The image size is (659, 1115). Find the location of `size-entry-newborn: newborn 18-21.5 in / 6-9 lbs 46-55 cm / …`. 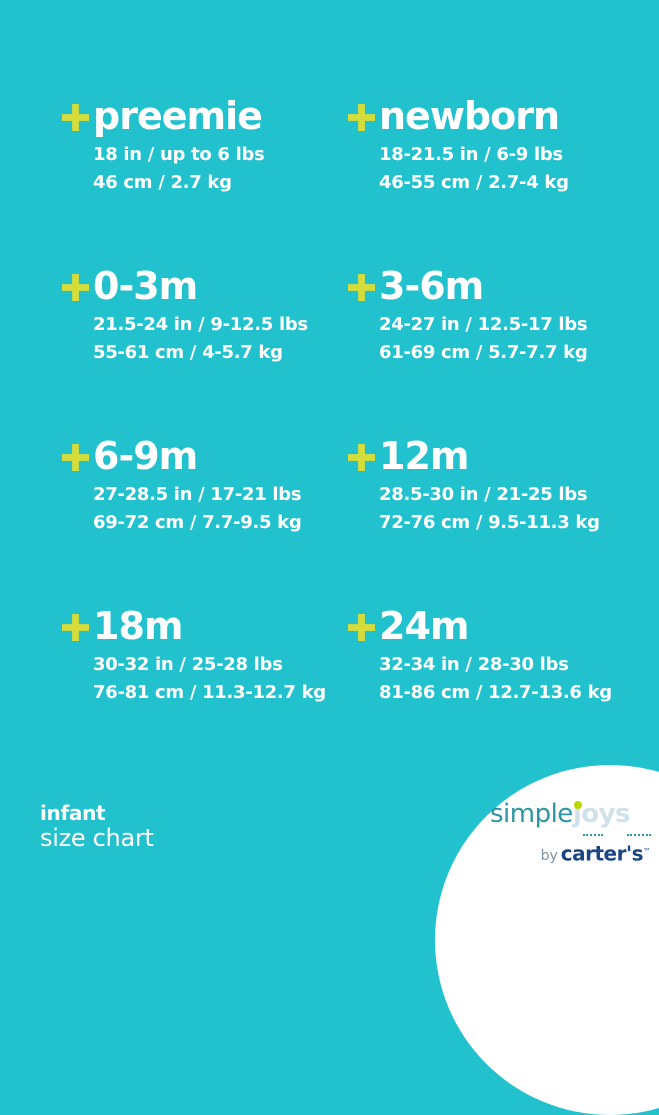

size-entry-newborn: newborn 18-21.5 in / 6-9 lbs 46-55 cm / … is located at coordinates (495, 145).